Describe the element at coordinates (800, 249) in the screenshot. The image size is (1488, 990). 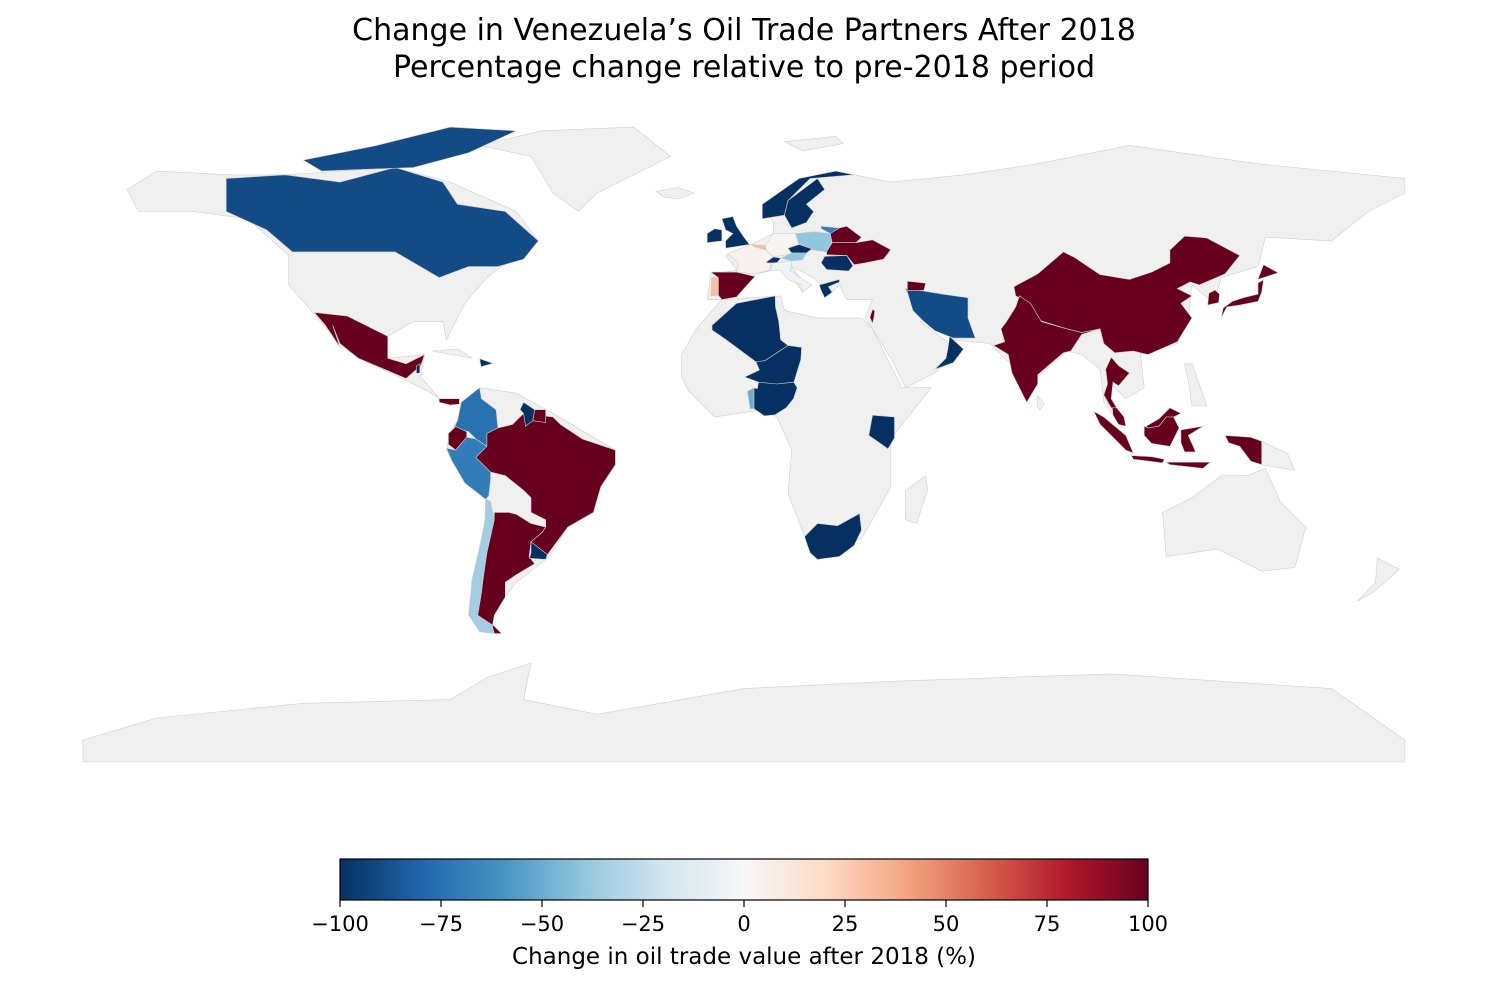
I see `country-czechia` at that location.